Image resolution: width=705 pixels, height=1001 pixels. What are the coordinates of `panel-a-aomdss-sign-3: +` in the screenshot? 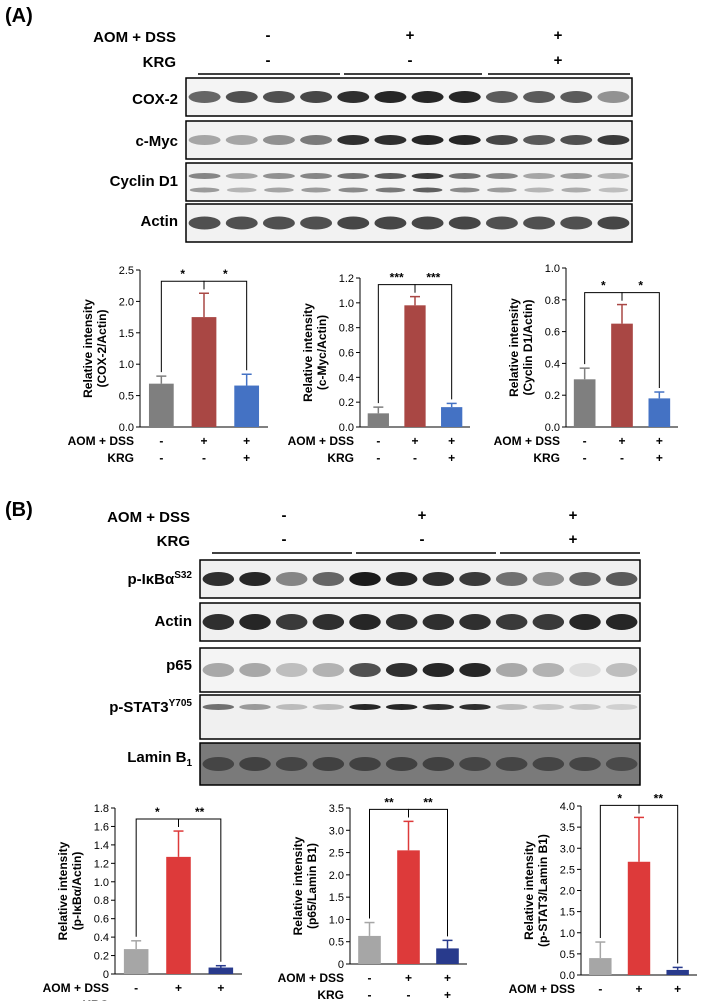 It's located at (558, 35).